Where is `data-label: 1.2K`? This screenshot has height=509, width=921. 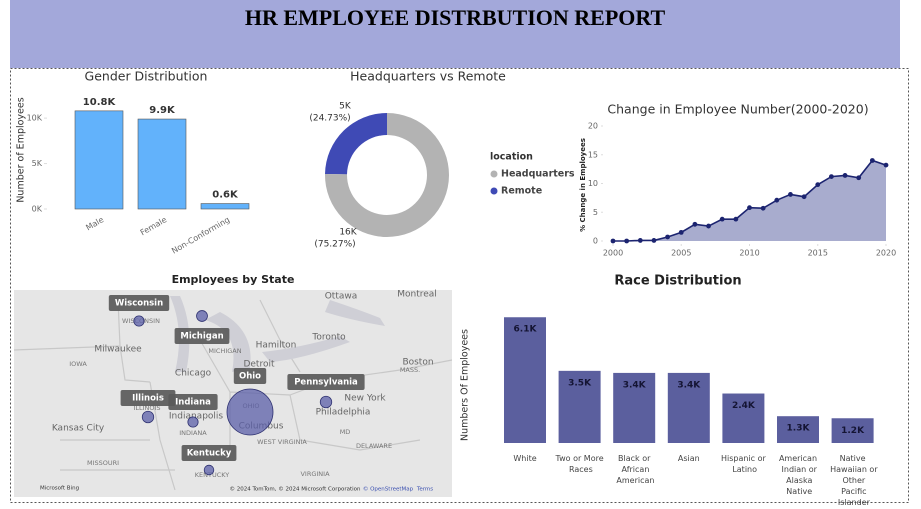
data-label: 1.2K is located at coordinates (853, 431).